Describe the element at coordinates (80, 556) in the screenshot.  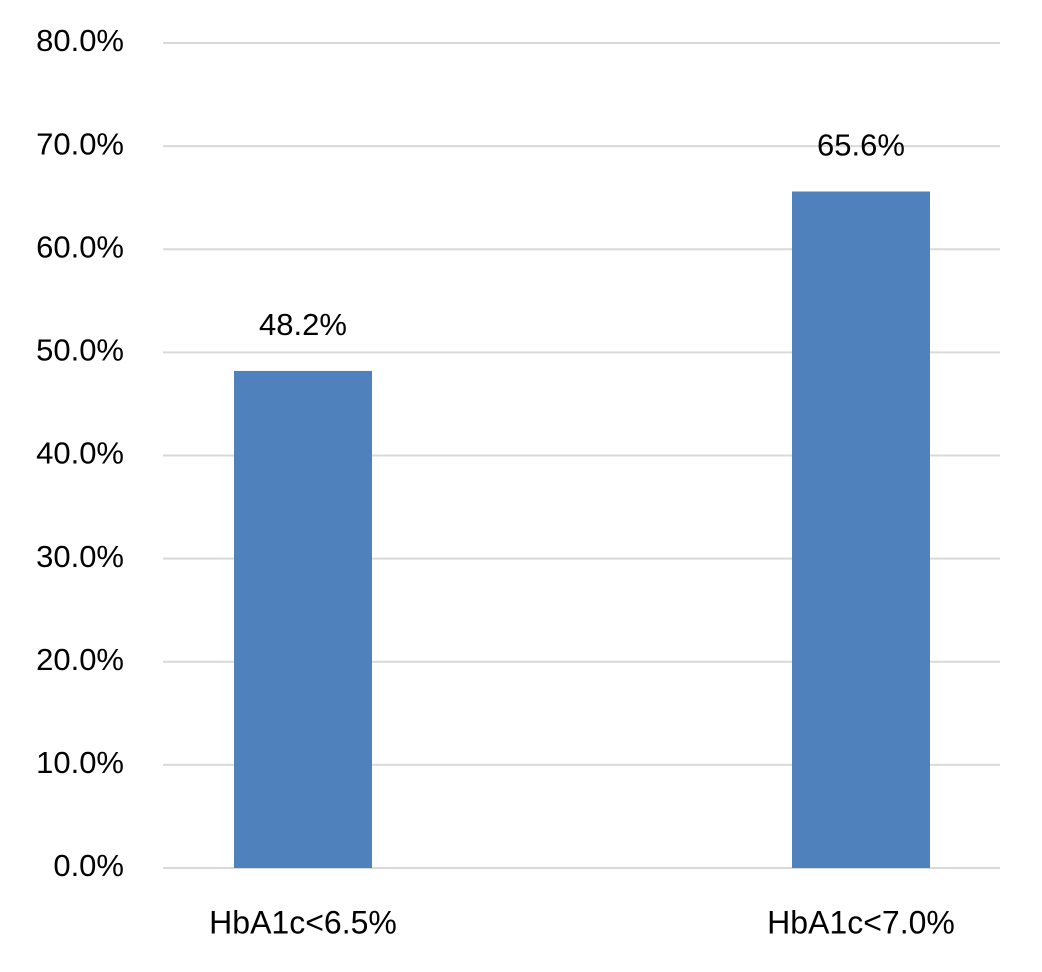
I see `y-tick-label: 30.0%` at that location.